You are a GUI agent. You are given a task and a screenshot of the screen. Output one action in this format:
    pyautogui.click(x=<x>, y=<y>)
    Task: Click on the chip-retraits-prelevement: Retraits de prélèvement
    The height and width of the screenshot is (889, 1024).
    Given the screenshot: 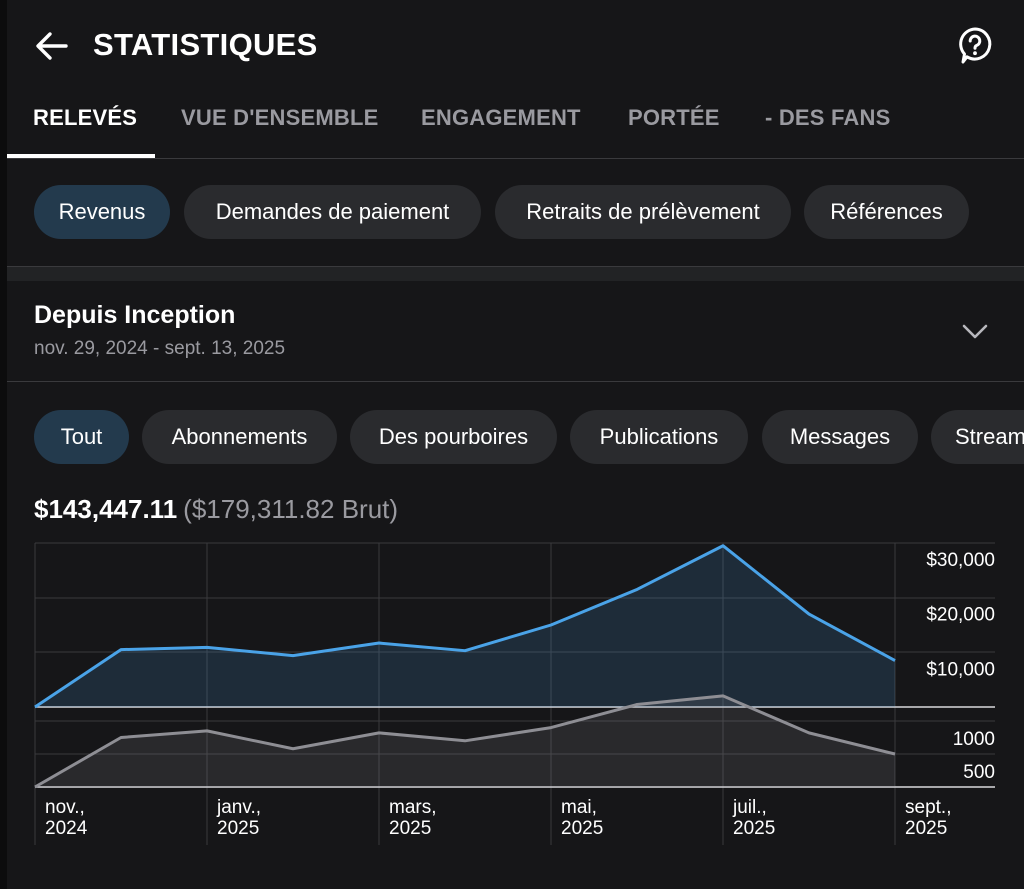 What is the action you would take?
    pyautogui.click(x=643, y=212)
    